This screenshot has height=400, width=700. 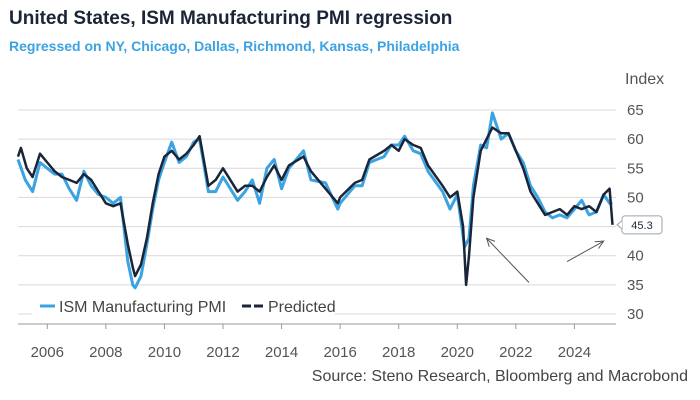 What do you see at coordinates (635, 110) in the screenshot?
I see `y-tick-label: 65` at bounding box center [635, 110].